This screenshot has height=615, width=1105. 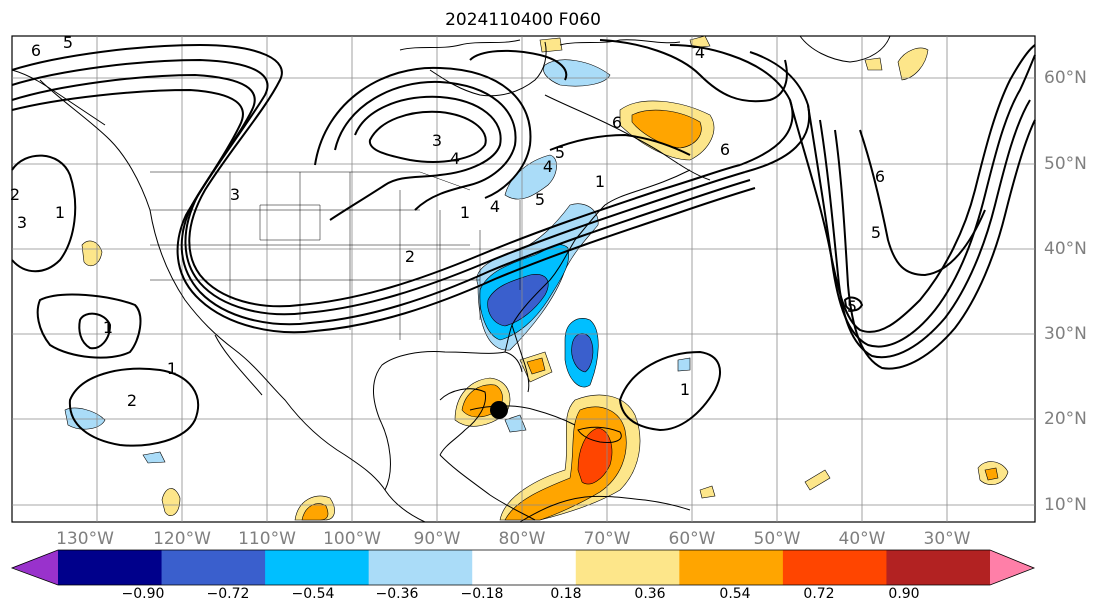 What do you see at coordinates (601, 247) in the screenshot?
I see `coast-east-us` at bounding box center [601, 247].